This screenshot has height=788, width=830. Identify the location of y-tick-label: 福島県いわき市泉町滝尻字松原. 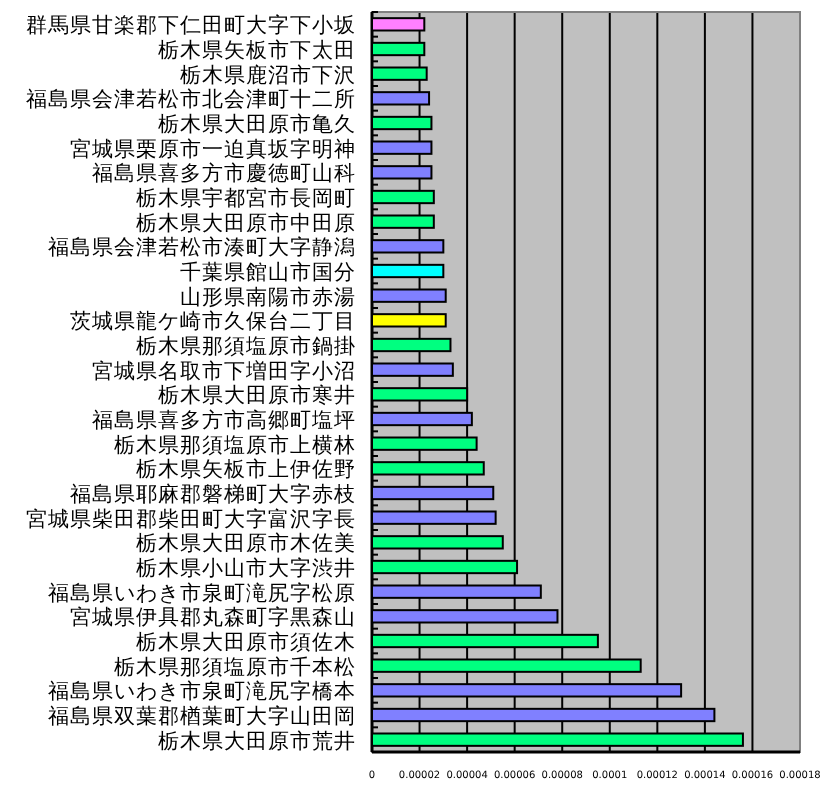
(202, 592).